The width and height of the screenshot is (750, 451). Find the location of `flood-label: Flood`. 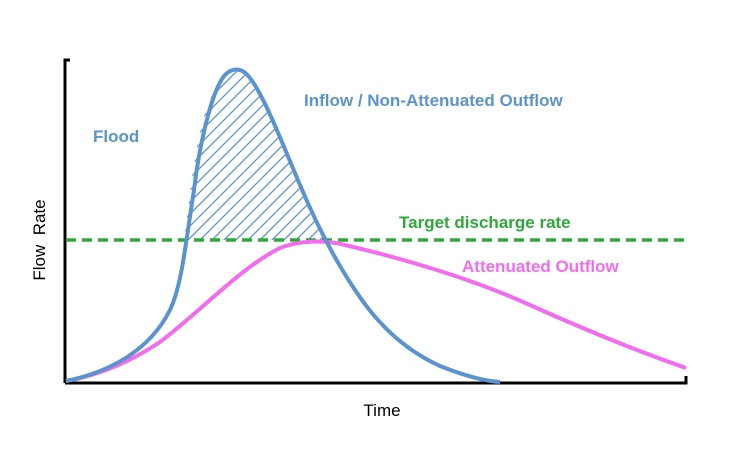

flood-label: Flood is located at coordinates (116, 136).